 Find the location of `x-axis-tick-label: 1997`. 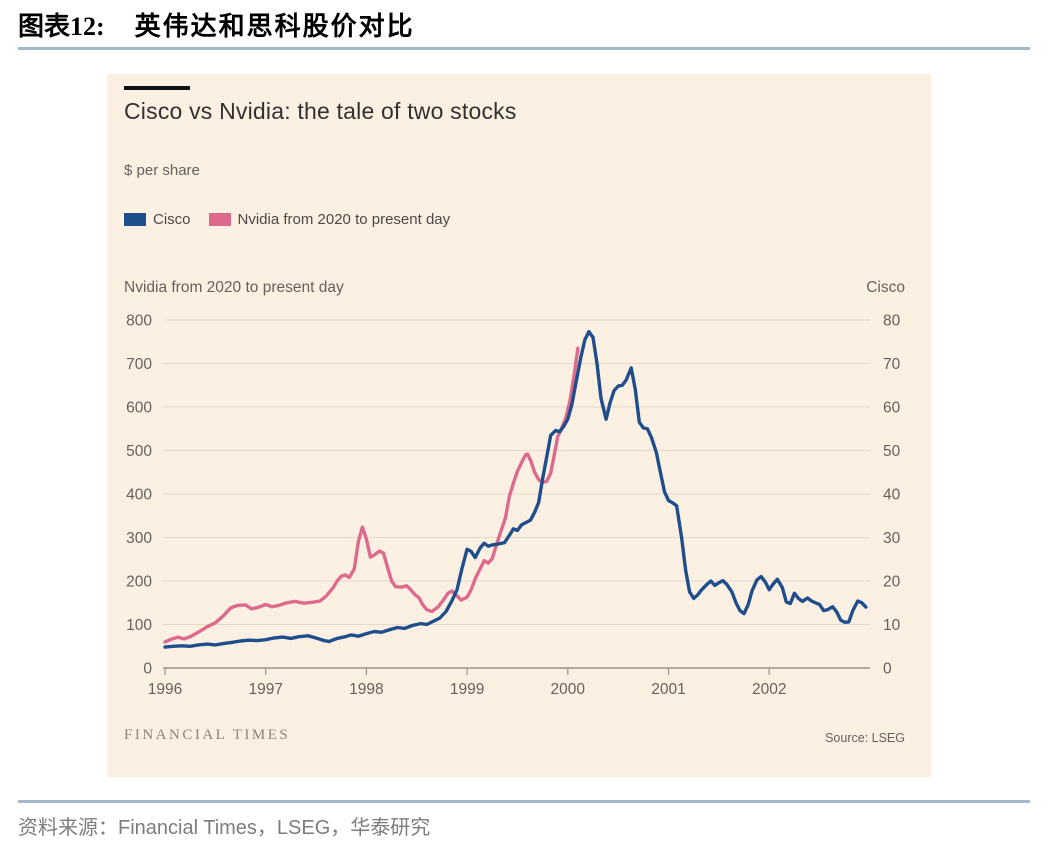

x-axis-tick-label: 1997 is located at coordinates (265, 689).